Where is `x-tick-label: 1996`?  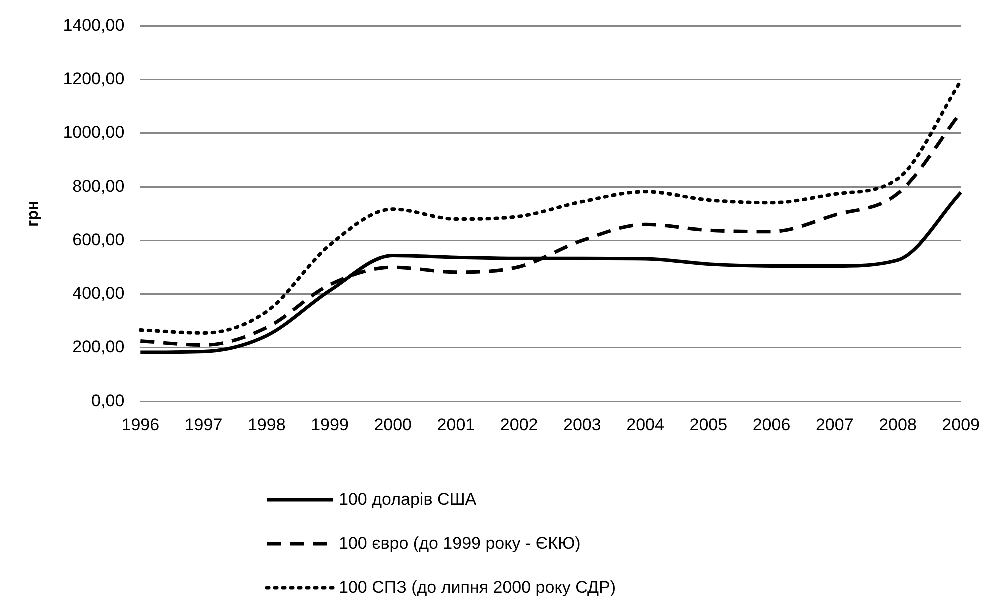
x-tick-label: 1996 is located at coordinates (141, 424).